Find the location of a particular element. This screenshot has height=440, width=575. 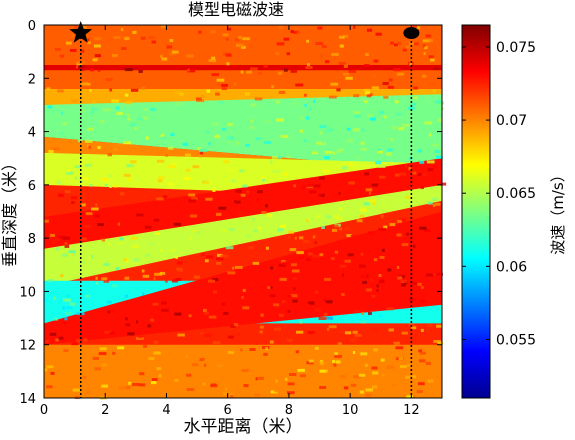

y-tick-label: 10 is located at coordinates (27, 292).